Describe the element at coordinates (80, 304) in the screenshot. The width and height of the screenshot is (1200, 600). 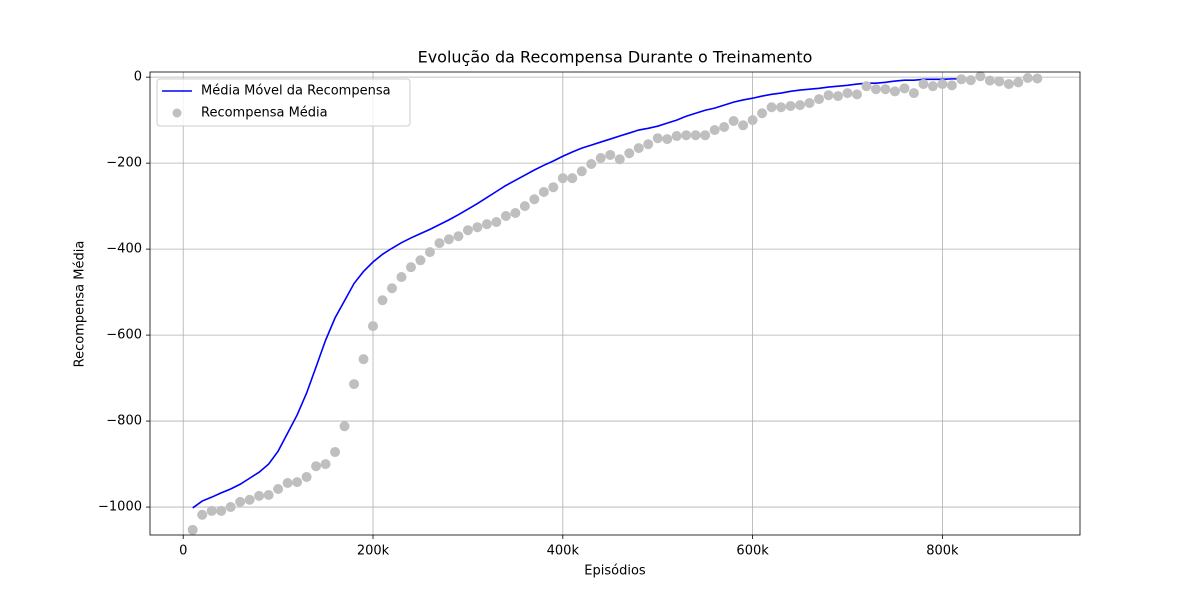
I see `y-axis-label: Recompensa Média` at that location.